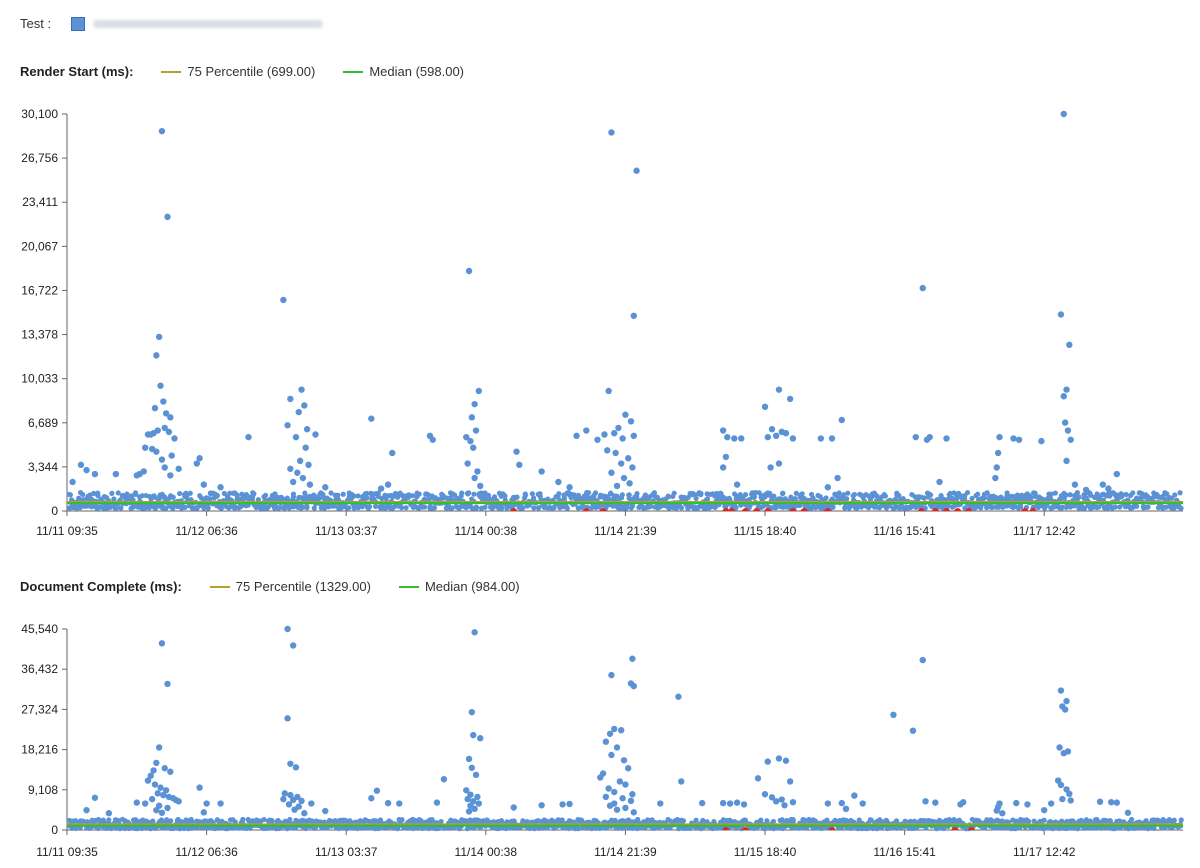  I want to click on test-series-swatch, so click(78, 23).